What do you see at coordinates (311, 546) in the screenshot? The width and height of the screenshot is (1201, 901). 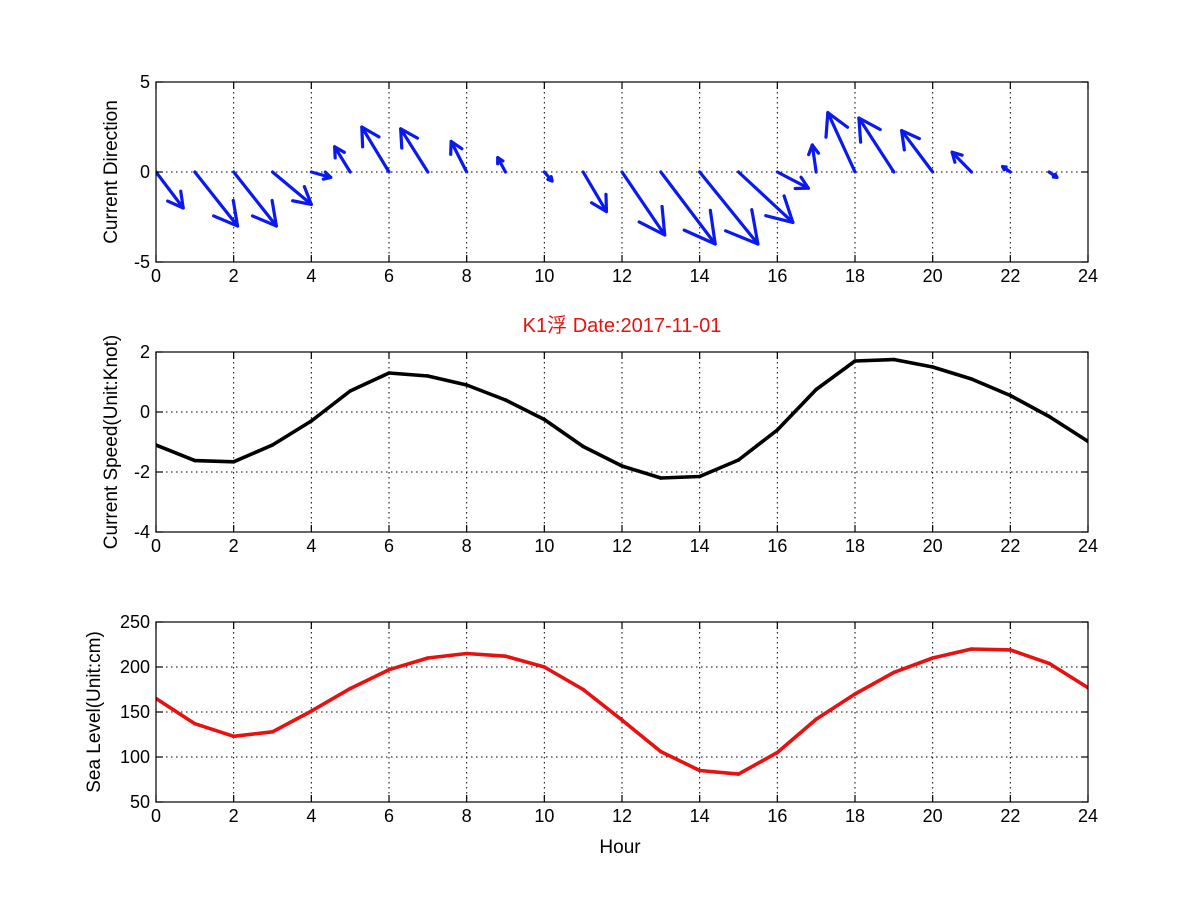 I see `speed-xtick-label: 4` at bounding box center [311, 546].